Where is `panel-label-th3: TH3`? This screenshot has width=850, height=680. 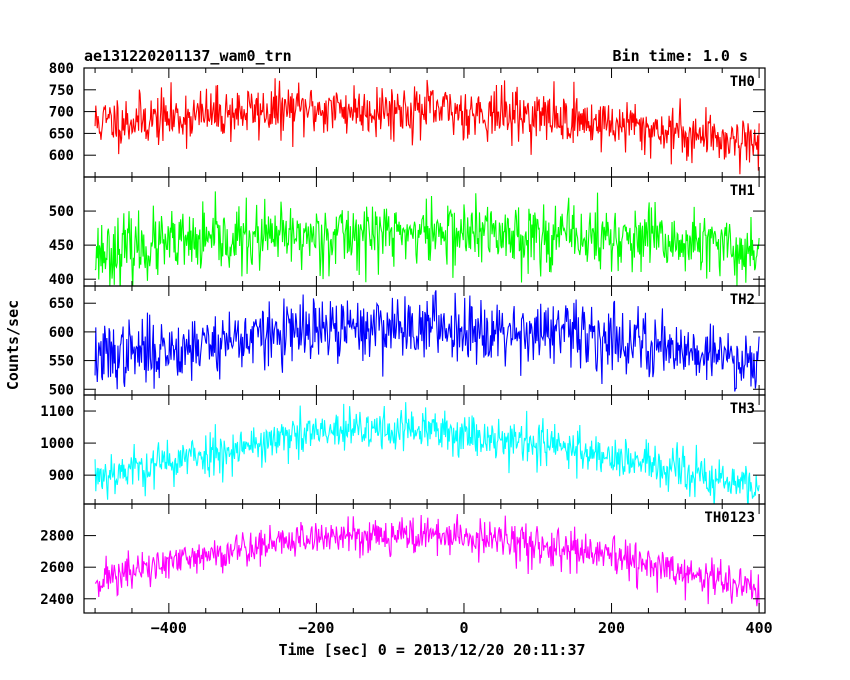
panel-label-th3: TH3 is located at coordinates (742, 409).